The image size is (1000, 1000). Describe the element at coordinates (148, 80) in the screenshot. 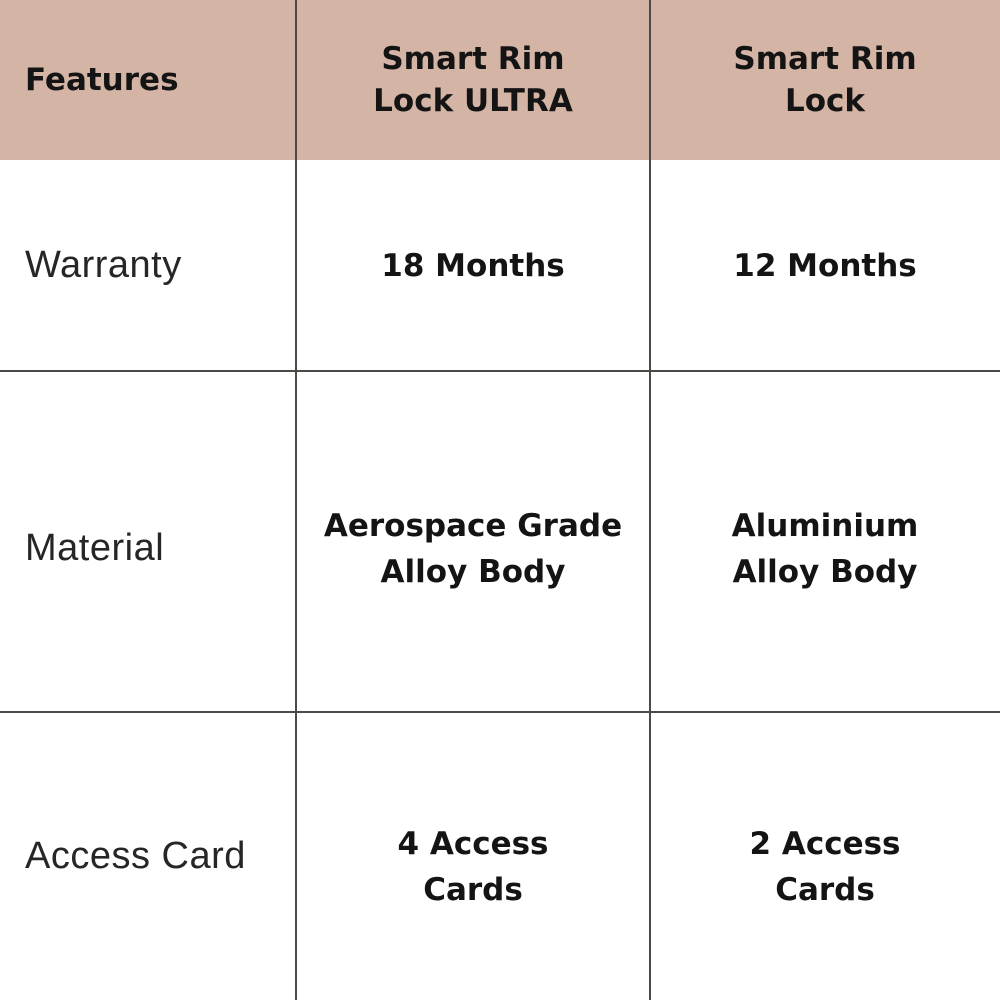

I see `header-cell-features: Features` at that location.